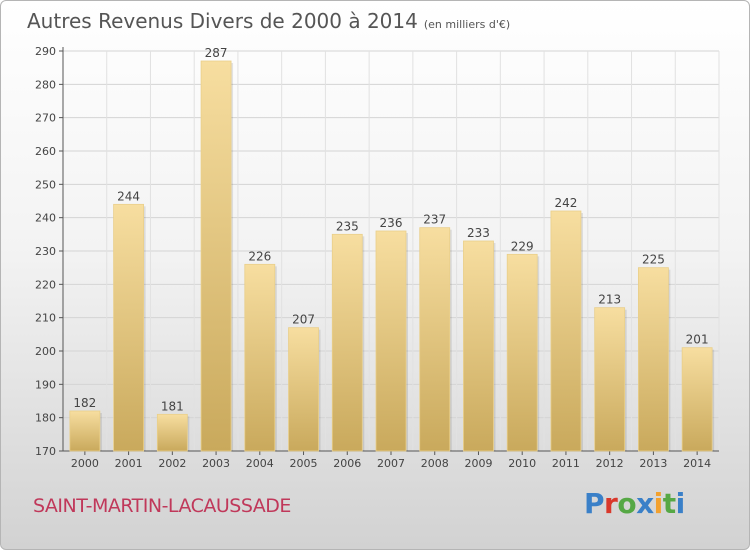 Image resolution: width=750 pixels, height=550 pixels. I want to click on y-tick-label: 210, so click(45, 318).